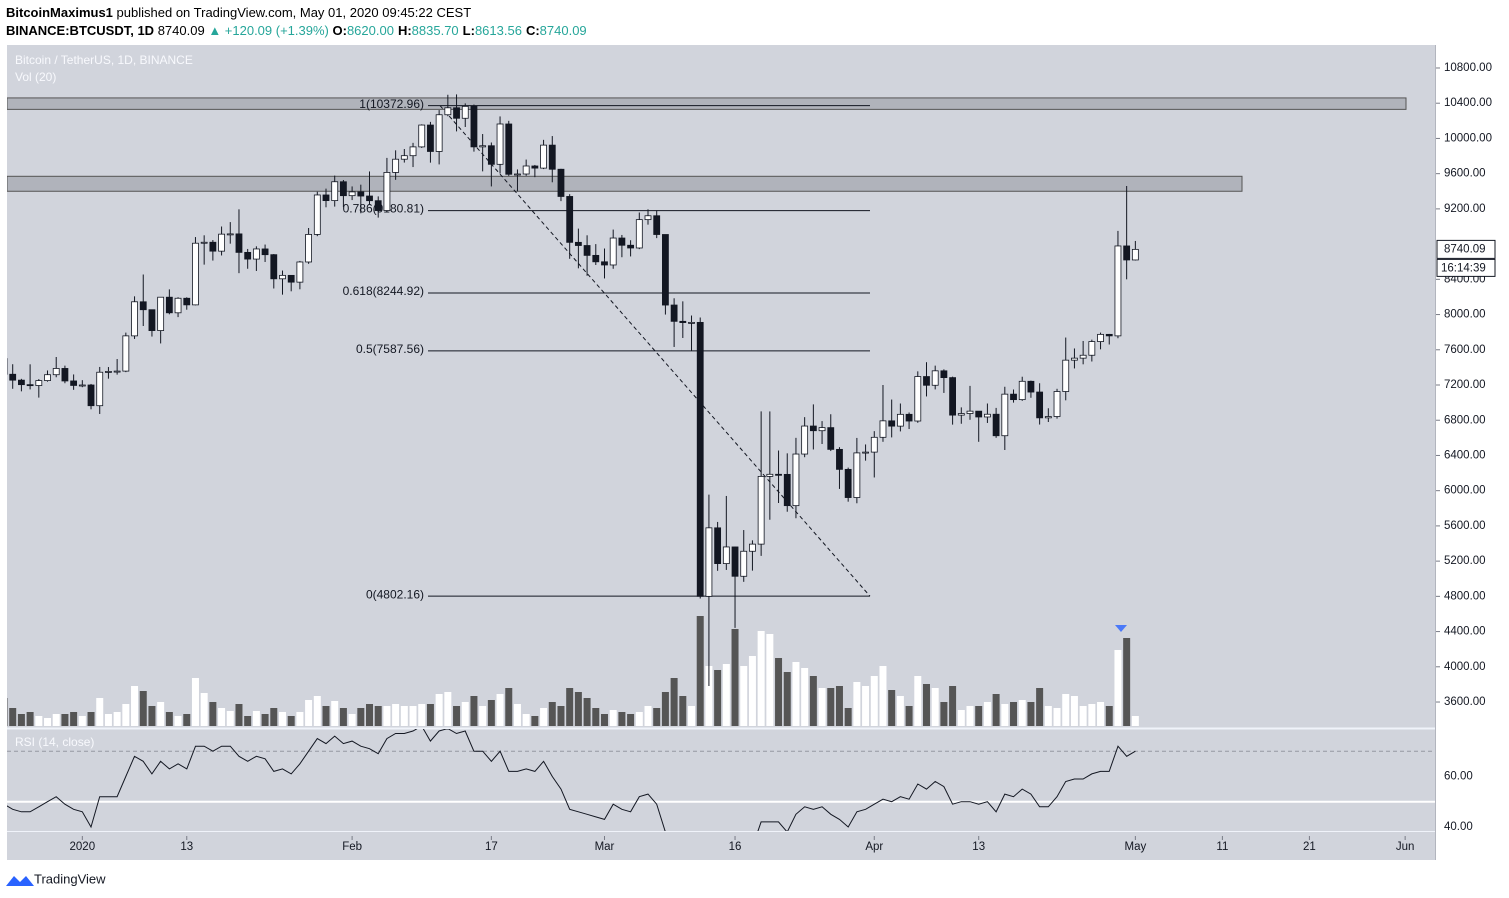 The height and width of the screenshot is (898, 1509). I want to click on fib-label: 0.618(8244.92), so click(383, 291).